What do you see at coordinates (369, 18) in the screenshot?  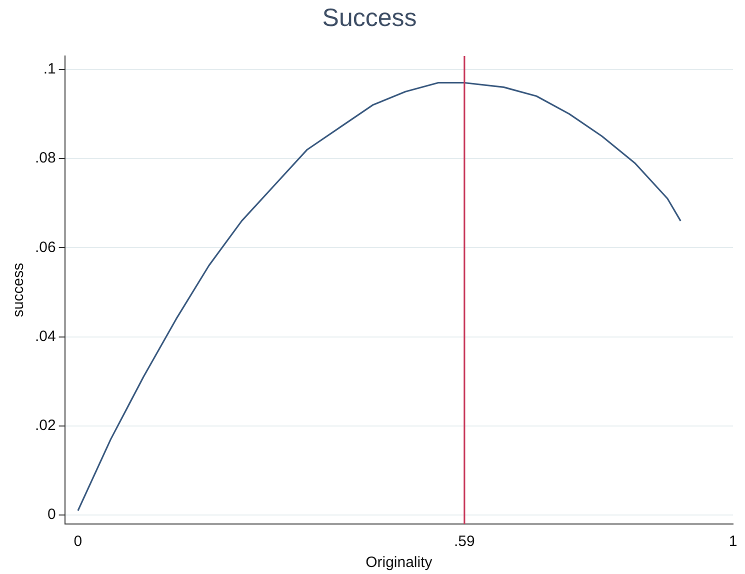 I see `chart-title: Success` at bounding box center [369, 18].